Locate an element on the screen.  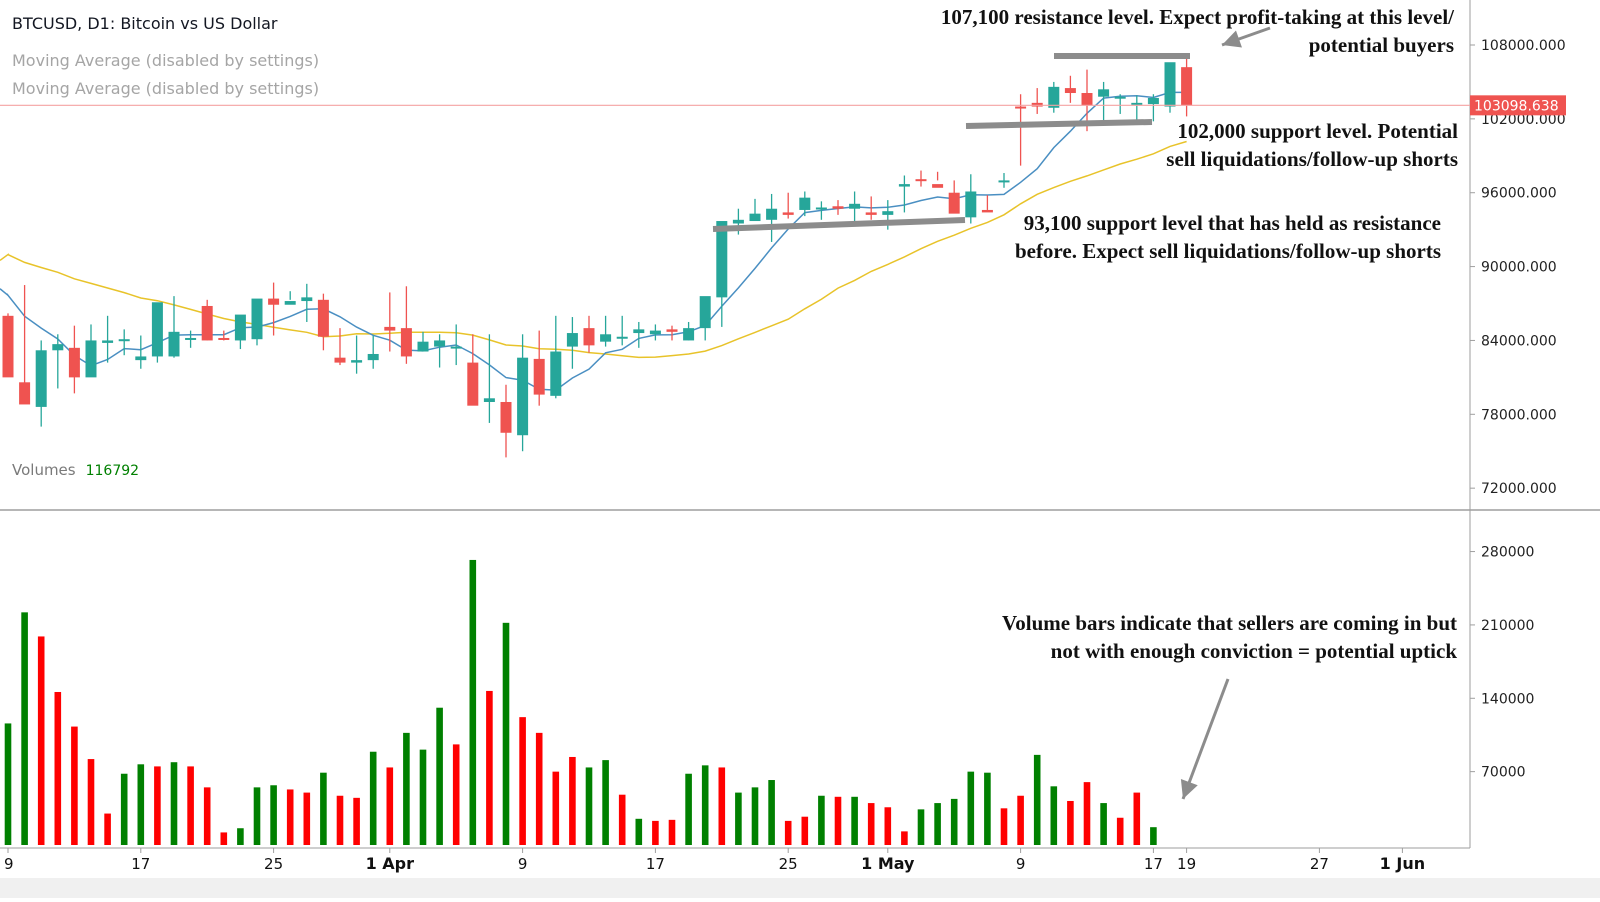
time-tick-label: 1 Jun is located at coordinates (1402, 863).